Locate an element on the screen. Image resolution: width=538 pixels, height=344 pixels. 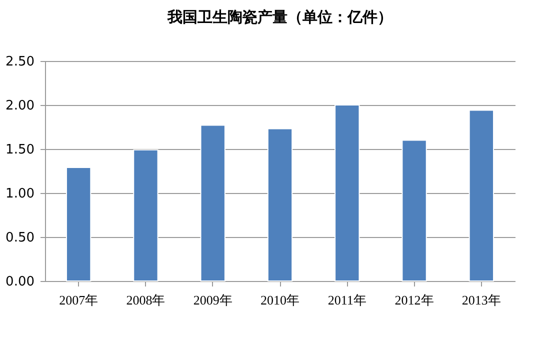
x-tick-label: 2013年 is located at coordinates (481, 300).